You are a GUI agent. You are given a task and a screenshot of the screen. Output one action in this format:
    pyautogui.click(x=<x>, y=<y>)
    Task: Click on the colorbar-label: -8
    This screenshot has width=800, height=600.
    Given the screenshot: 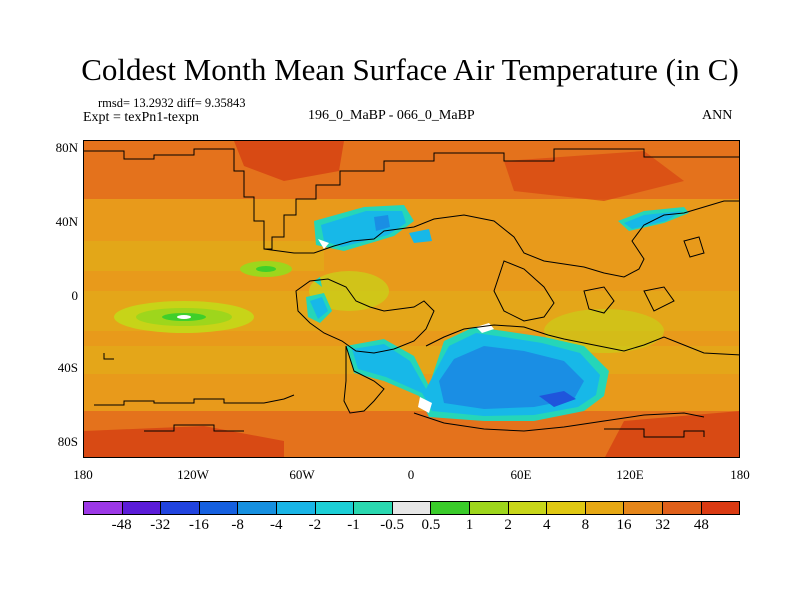 What is the action you would take?
    pyautogui.click(x=237, y=525)
    